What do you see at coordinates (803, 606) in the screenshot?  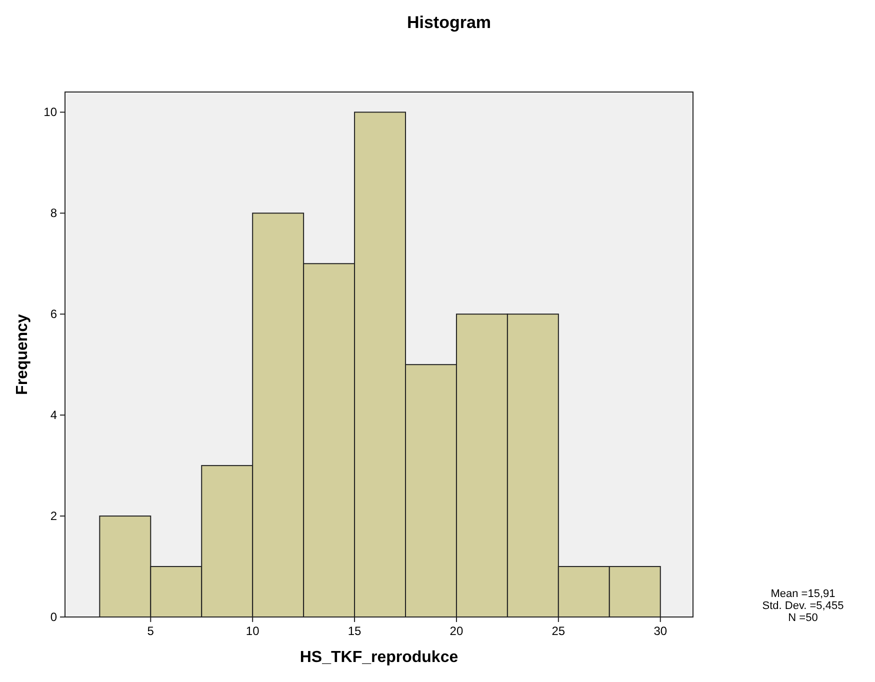 I see `text: Std. Dev. =5,455` at bounding box center [803, 606].